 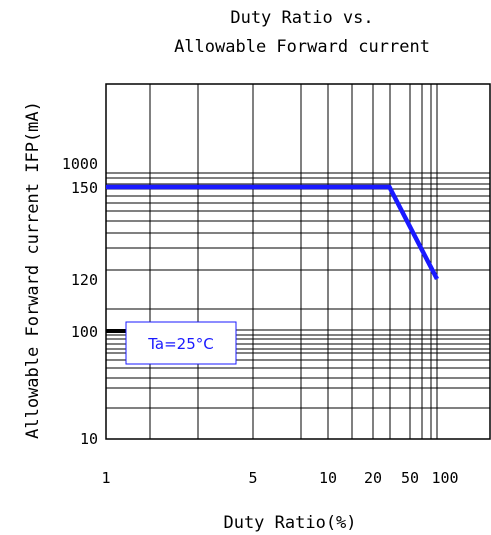 I want to click on y-axis-label: Allowable Forward current IFP(mA), so click(x=33, y=270).